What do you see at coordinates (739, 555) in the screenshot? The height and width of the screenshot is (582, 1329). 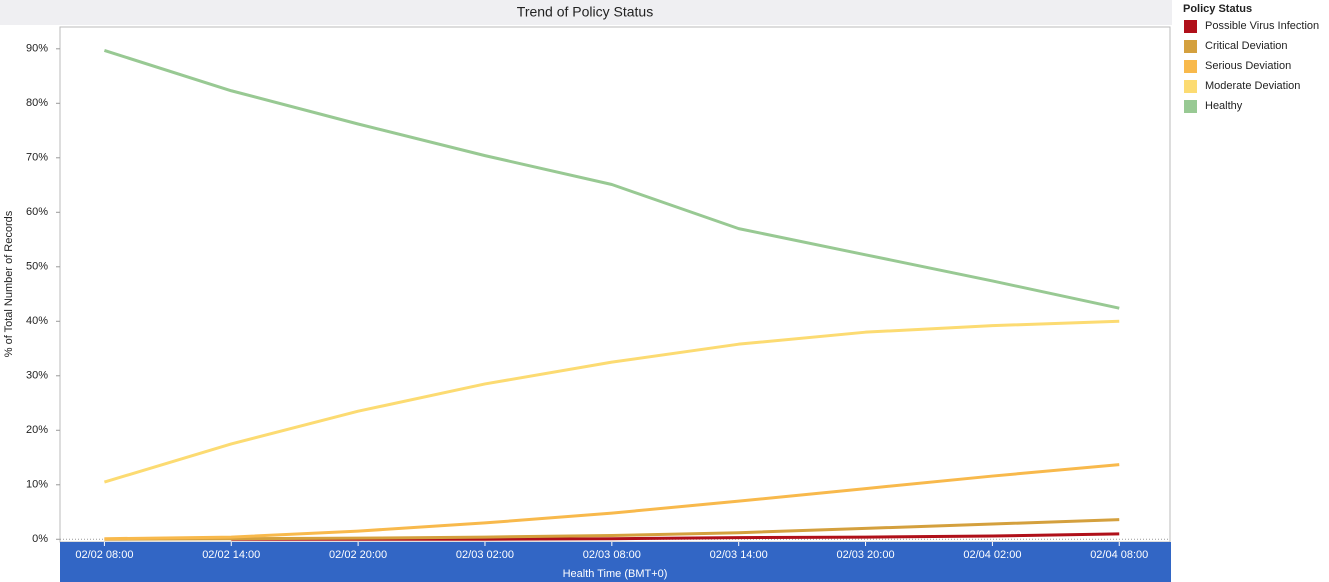 I see `x-tick-label: 02/03 14:00` at bounding box center [739, 555].